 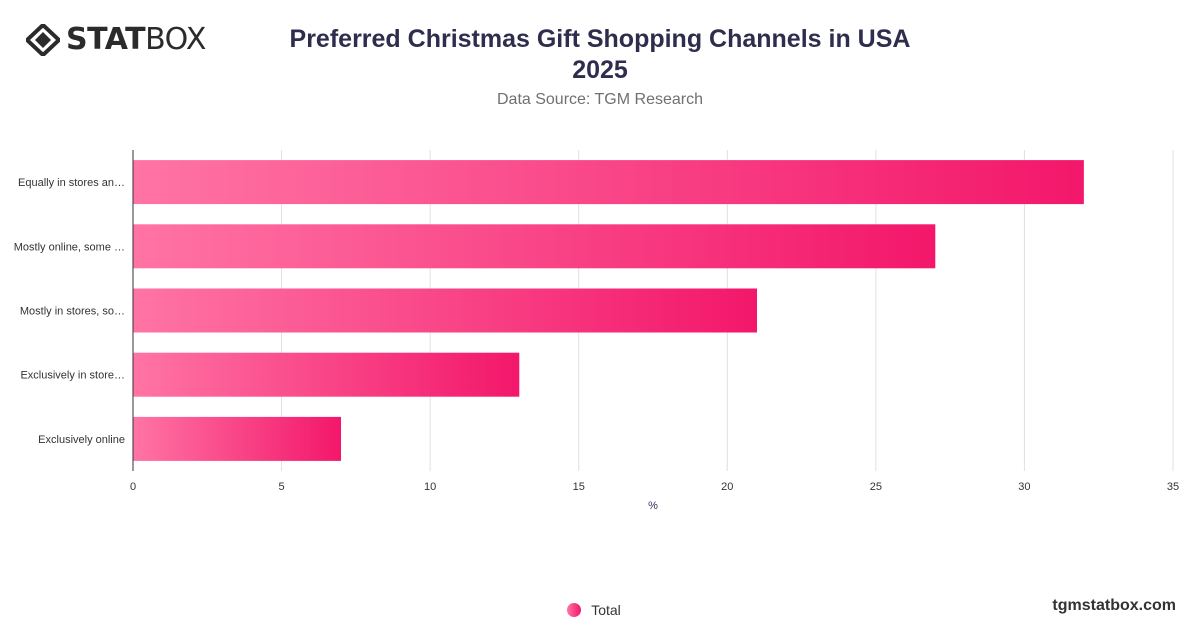 I want to click on chart-subtitle: Data Source: TGM Research, so click(x=599, y=99).